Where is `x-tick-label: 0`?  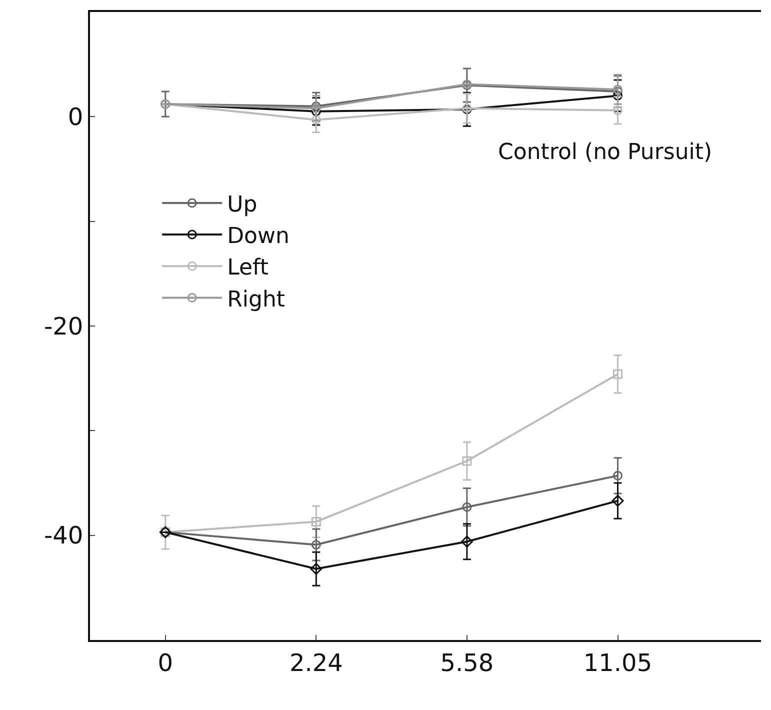
x-tick-label: 0 is located at coordinates (166, 662).